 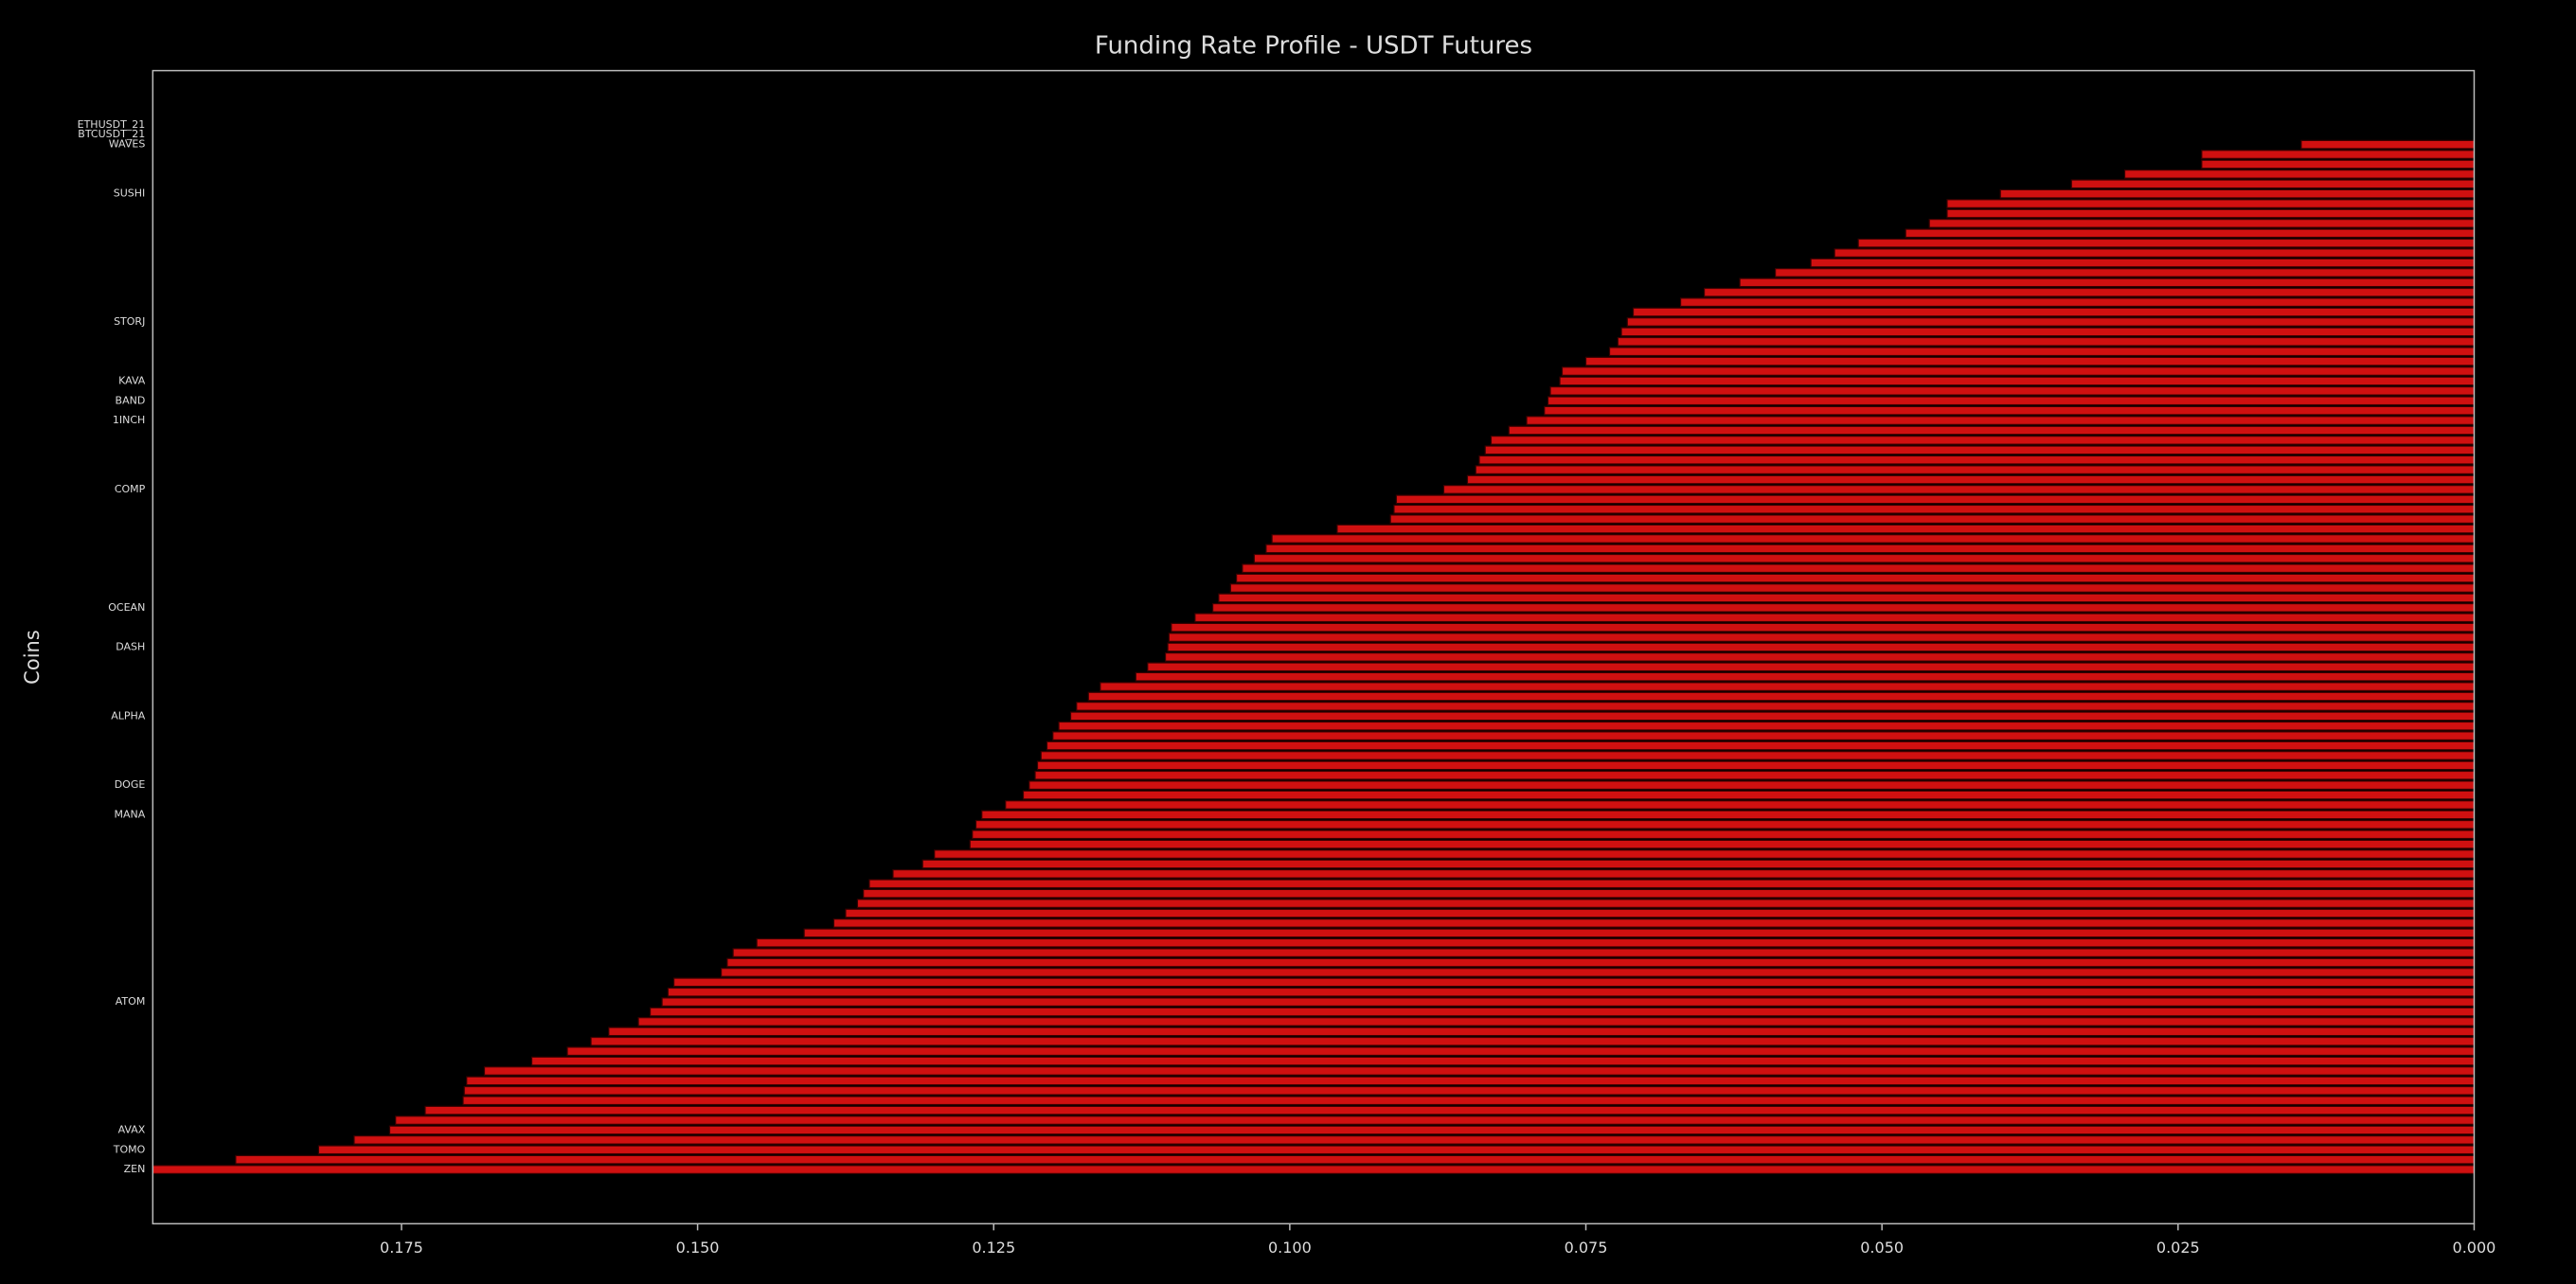 What do you see at coordinates (132, 380) in the screenshot?
I see `y-tick-label: KAVA` at bounding box center [132, 380].